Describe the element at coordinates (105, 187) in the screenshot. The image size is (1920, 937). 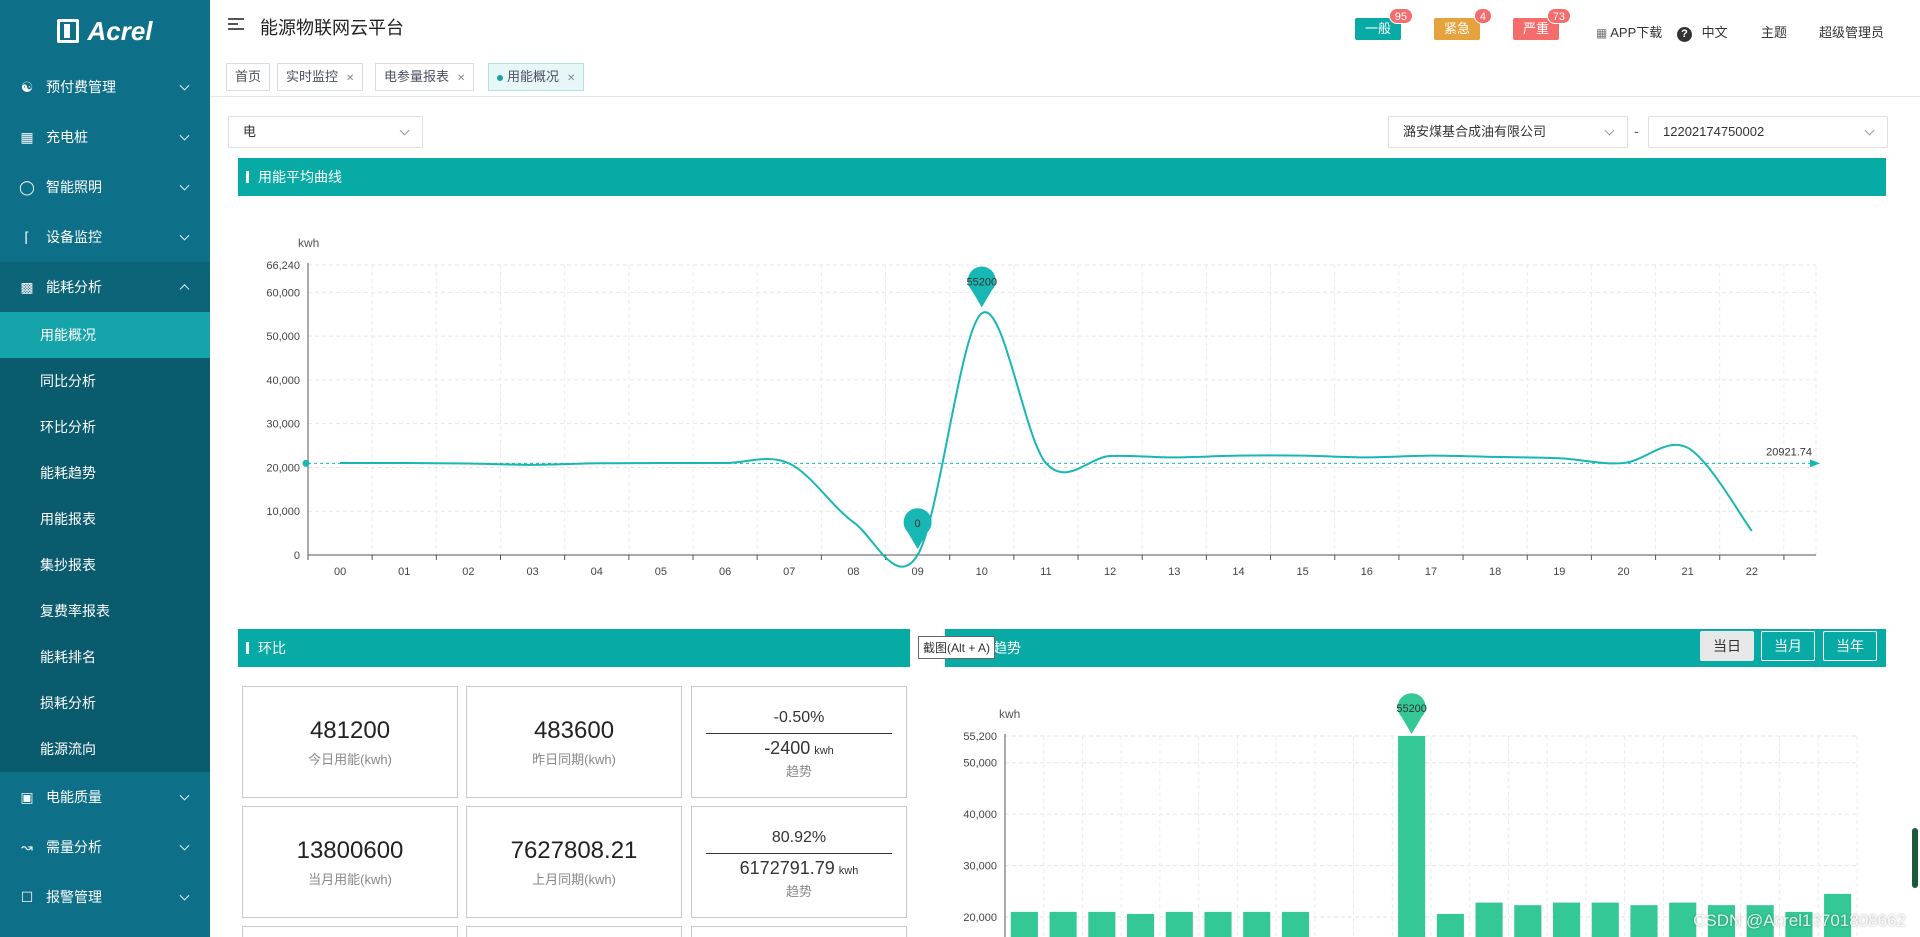
I see `sidebar-item-lighting: ◯ 智能照明` at that location.